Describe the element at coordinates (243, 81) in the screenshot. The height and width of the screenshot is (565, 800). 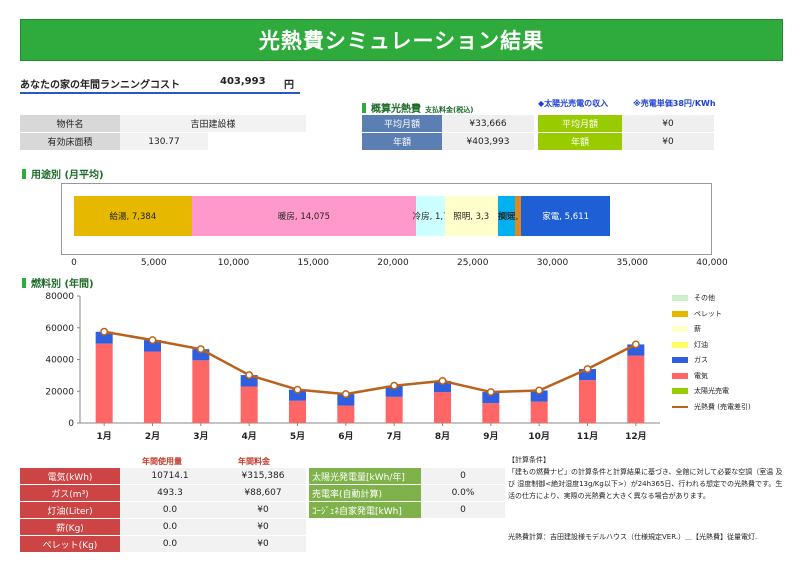
I see `annual-cost-value: 403,993` at that location.